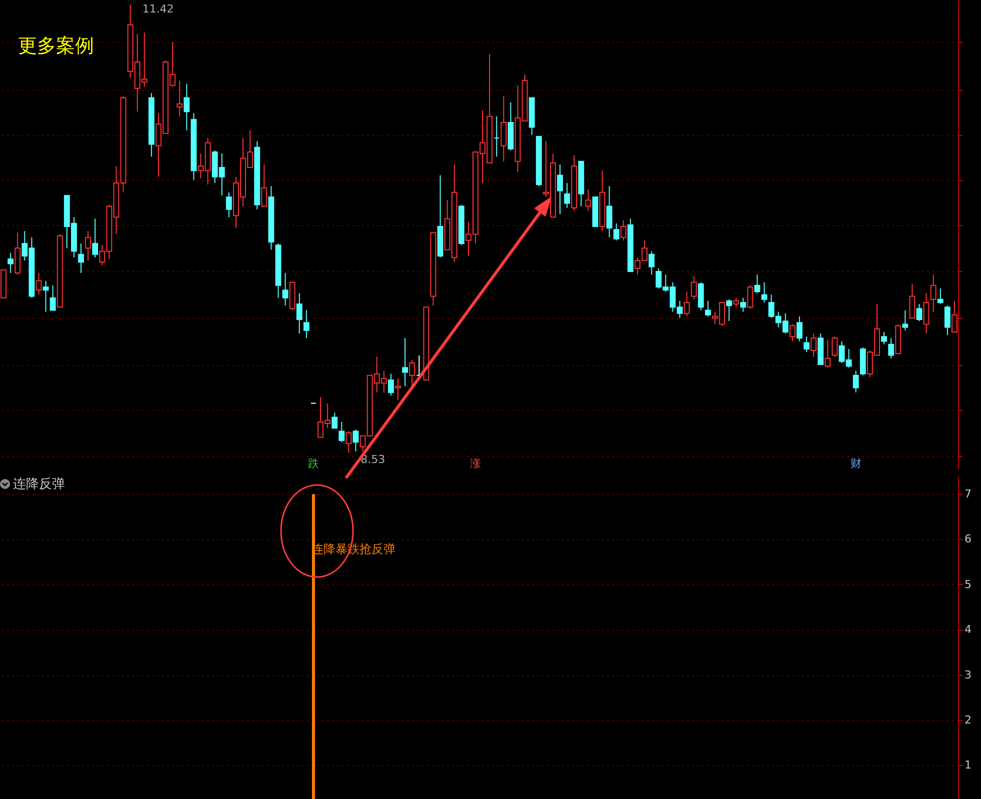  I want to click on y-tick-label: 4, so click(968, 629).